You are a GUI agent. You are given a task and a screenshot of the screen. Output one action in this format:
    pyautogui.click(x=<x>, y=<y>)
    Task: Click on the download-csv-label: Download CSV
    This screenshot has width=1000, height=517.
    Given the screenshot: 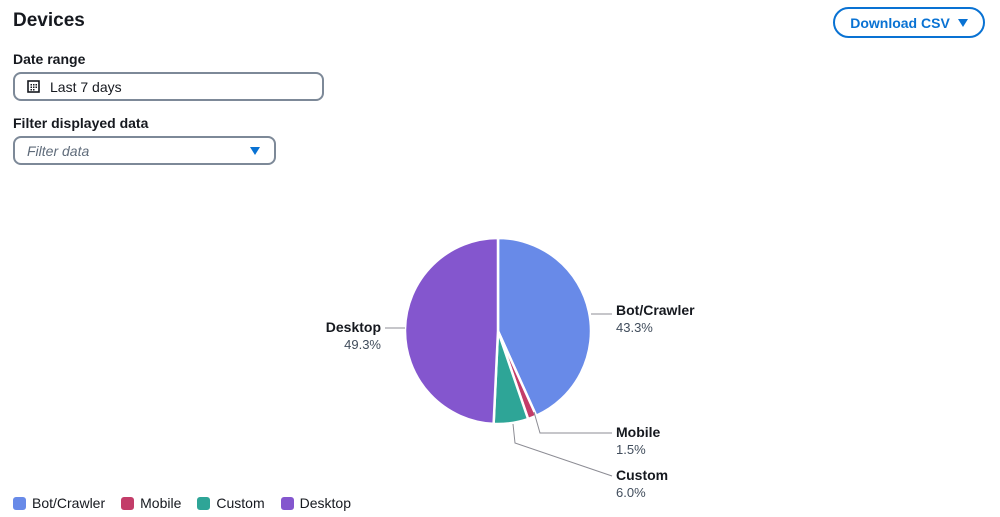 What is the action you would take?
    pyautogui.click(x=900, y=22)
    